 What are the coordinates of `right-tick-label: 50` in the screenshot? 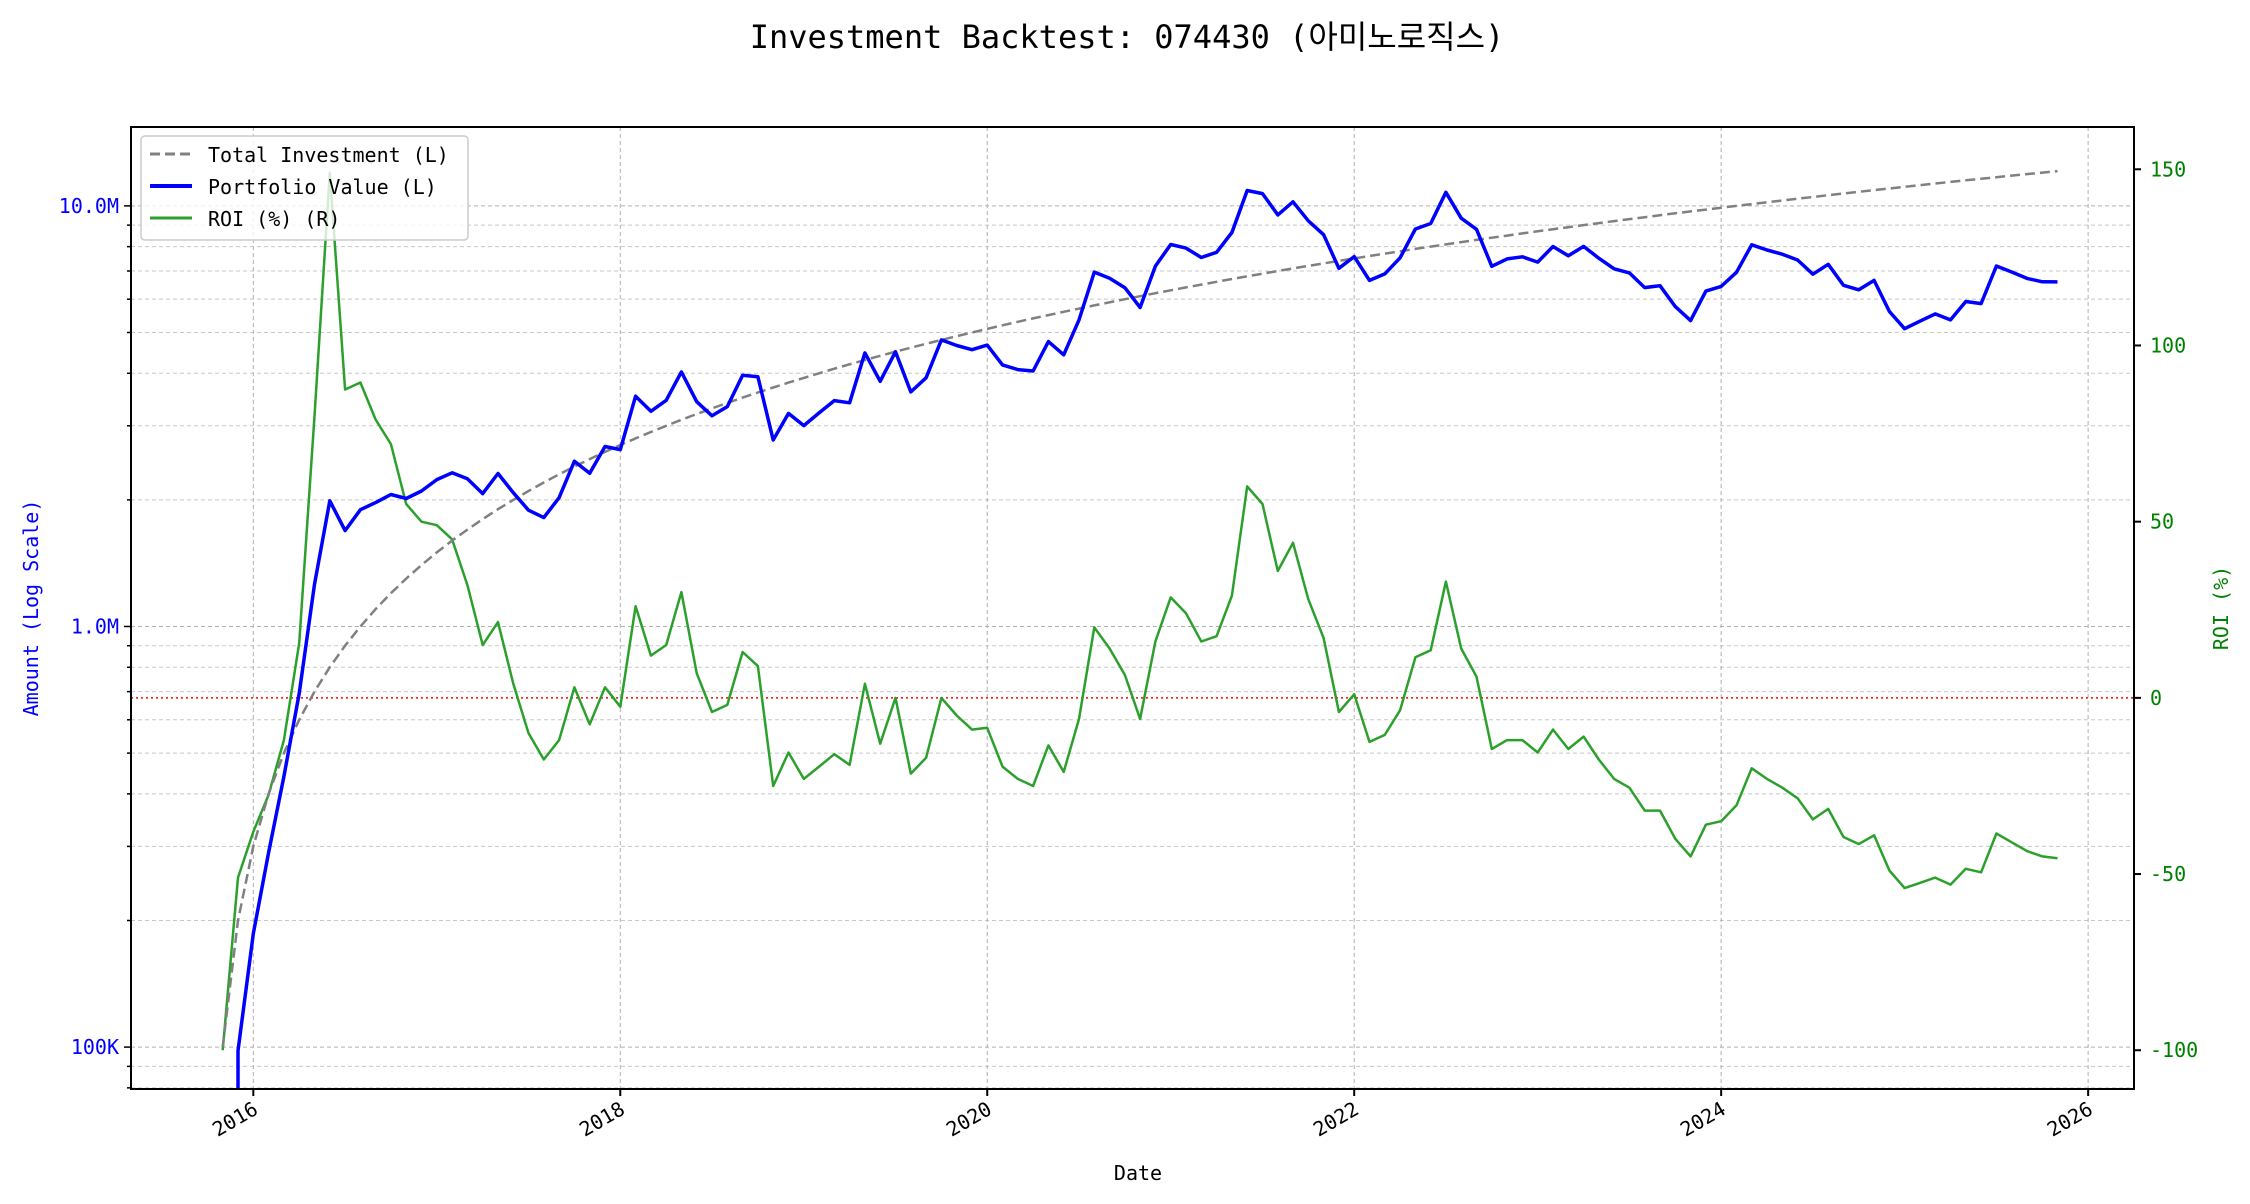 It's located at (2162, 522).